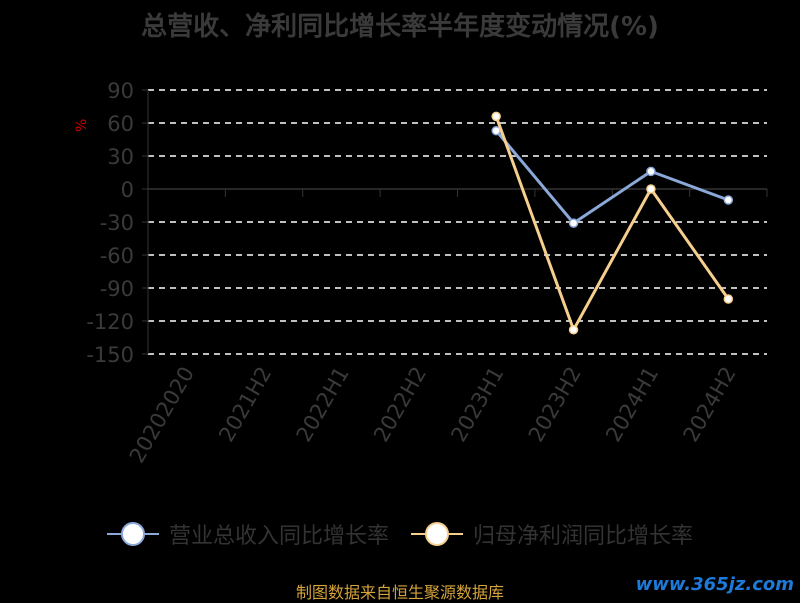 The height and width of the screenshot is (603, 800). Describe the element at coordinates (278, 536) in the screenshot. I see `legend-label-revenue: 营业总收入同比增长率` at that location.